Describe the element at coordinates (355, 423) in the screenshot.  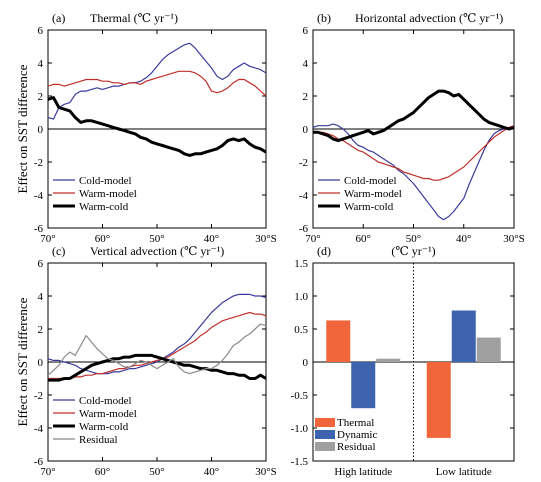
I see `legend-label: Thermal` at that location.